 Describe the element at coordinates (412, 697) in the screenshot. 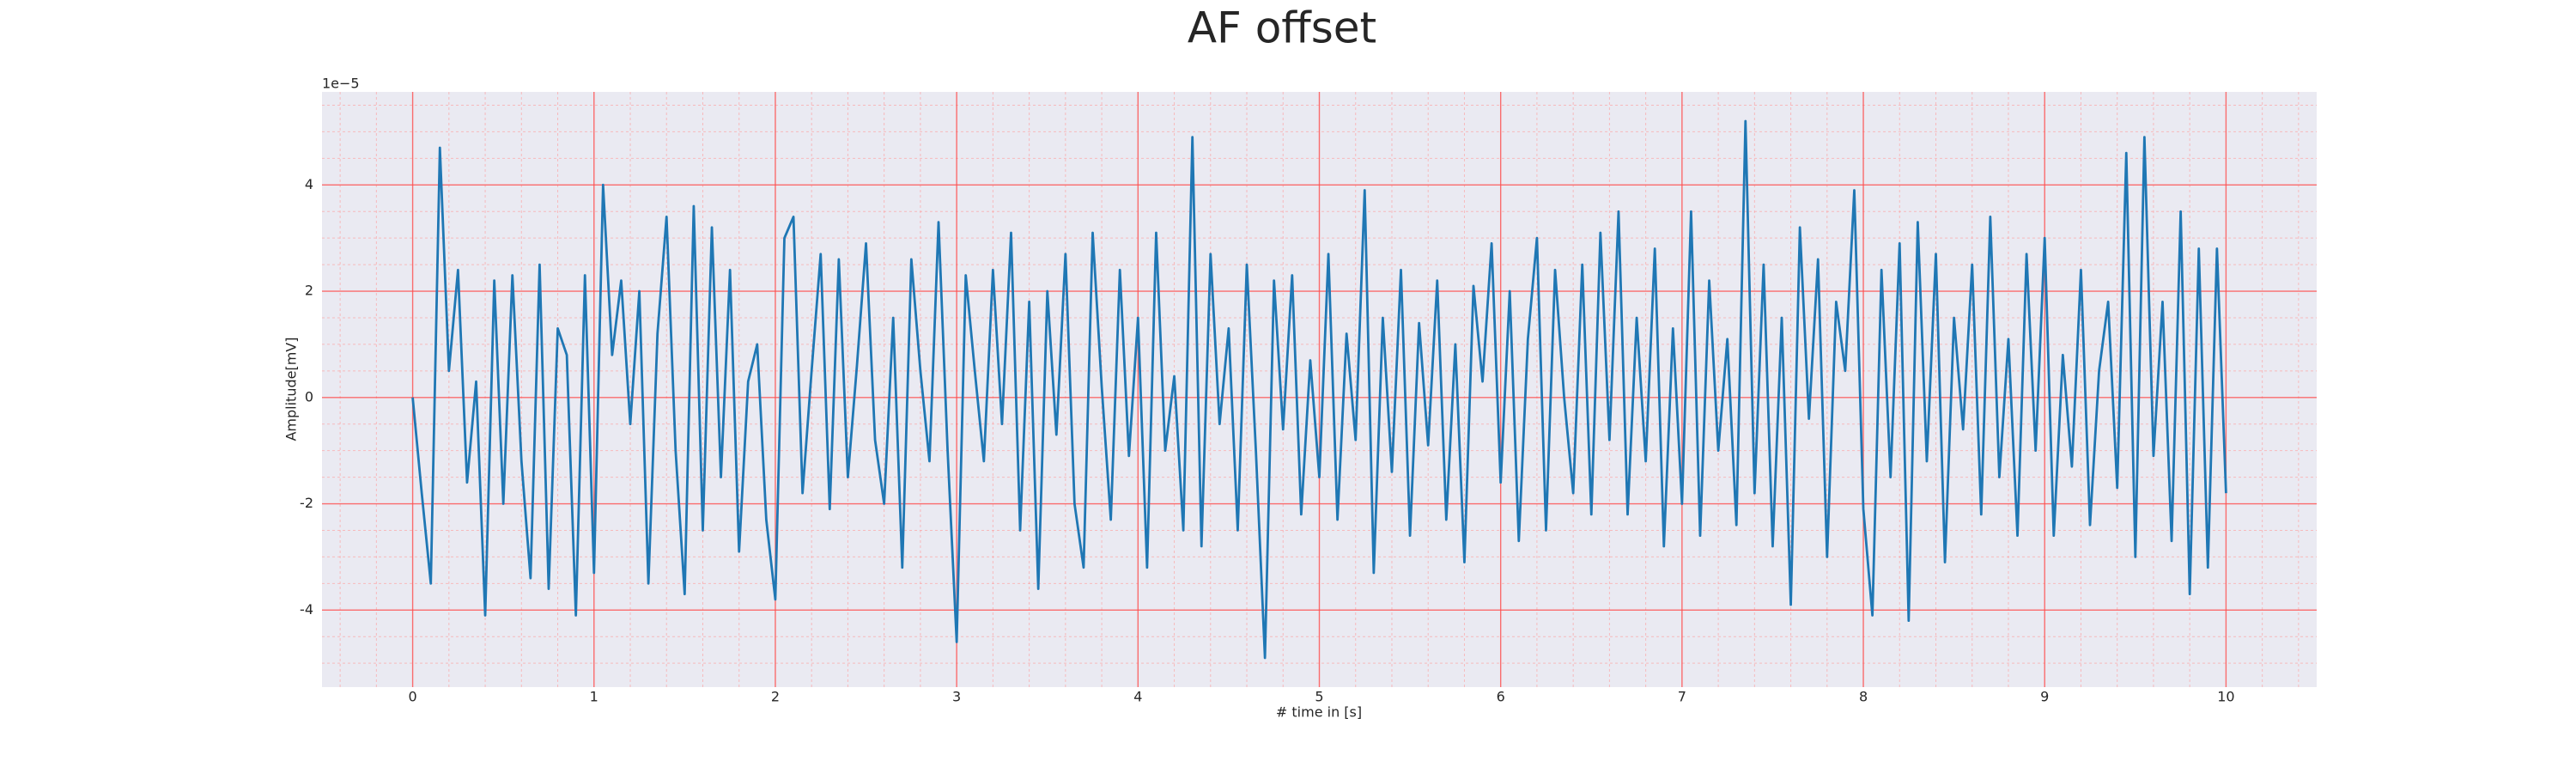

I see `x-tick-label: 0` at that location.